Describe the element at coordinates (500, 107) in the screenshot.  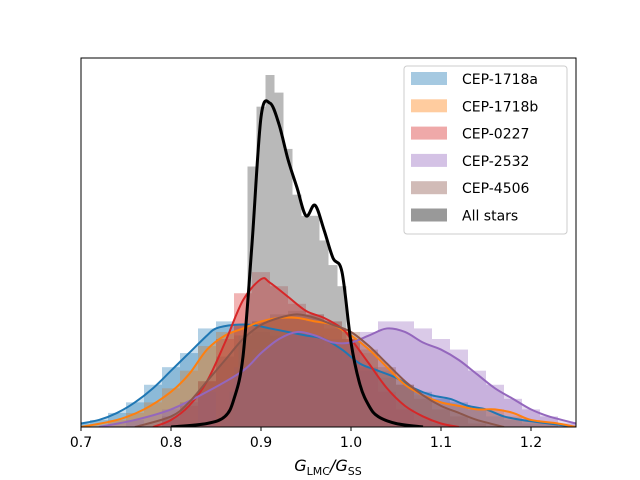
I see `legend-label-cep-1718b: CEP-1718b` at that location.